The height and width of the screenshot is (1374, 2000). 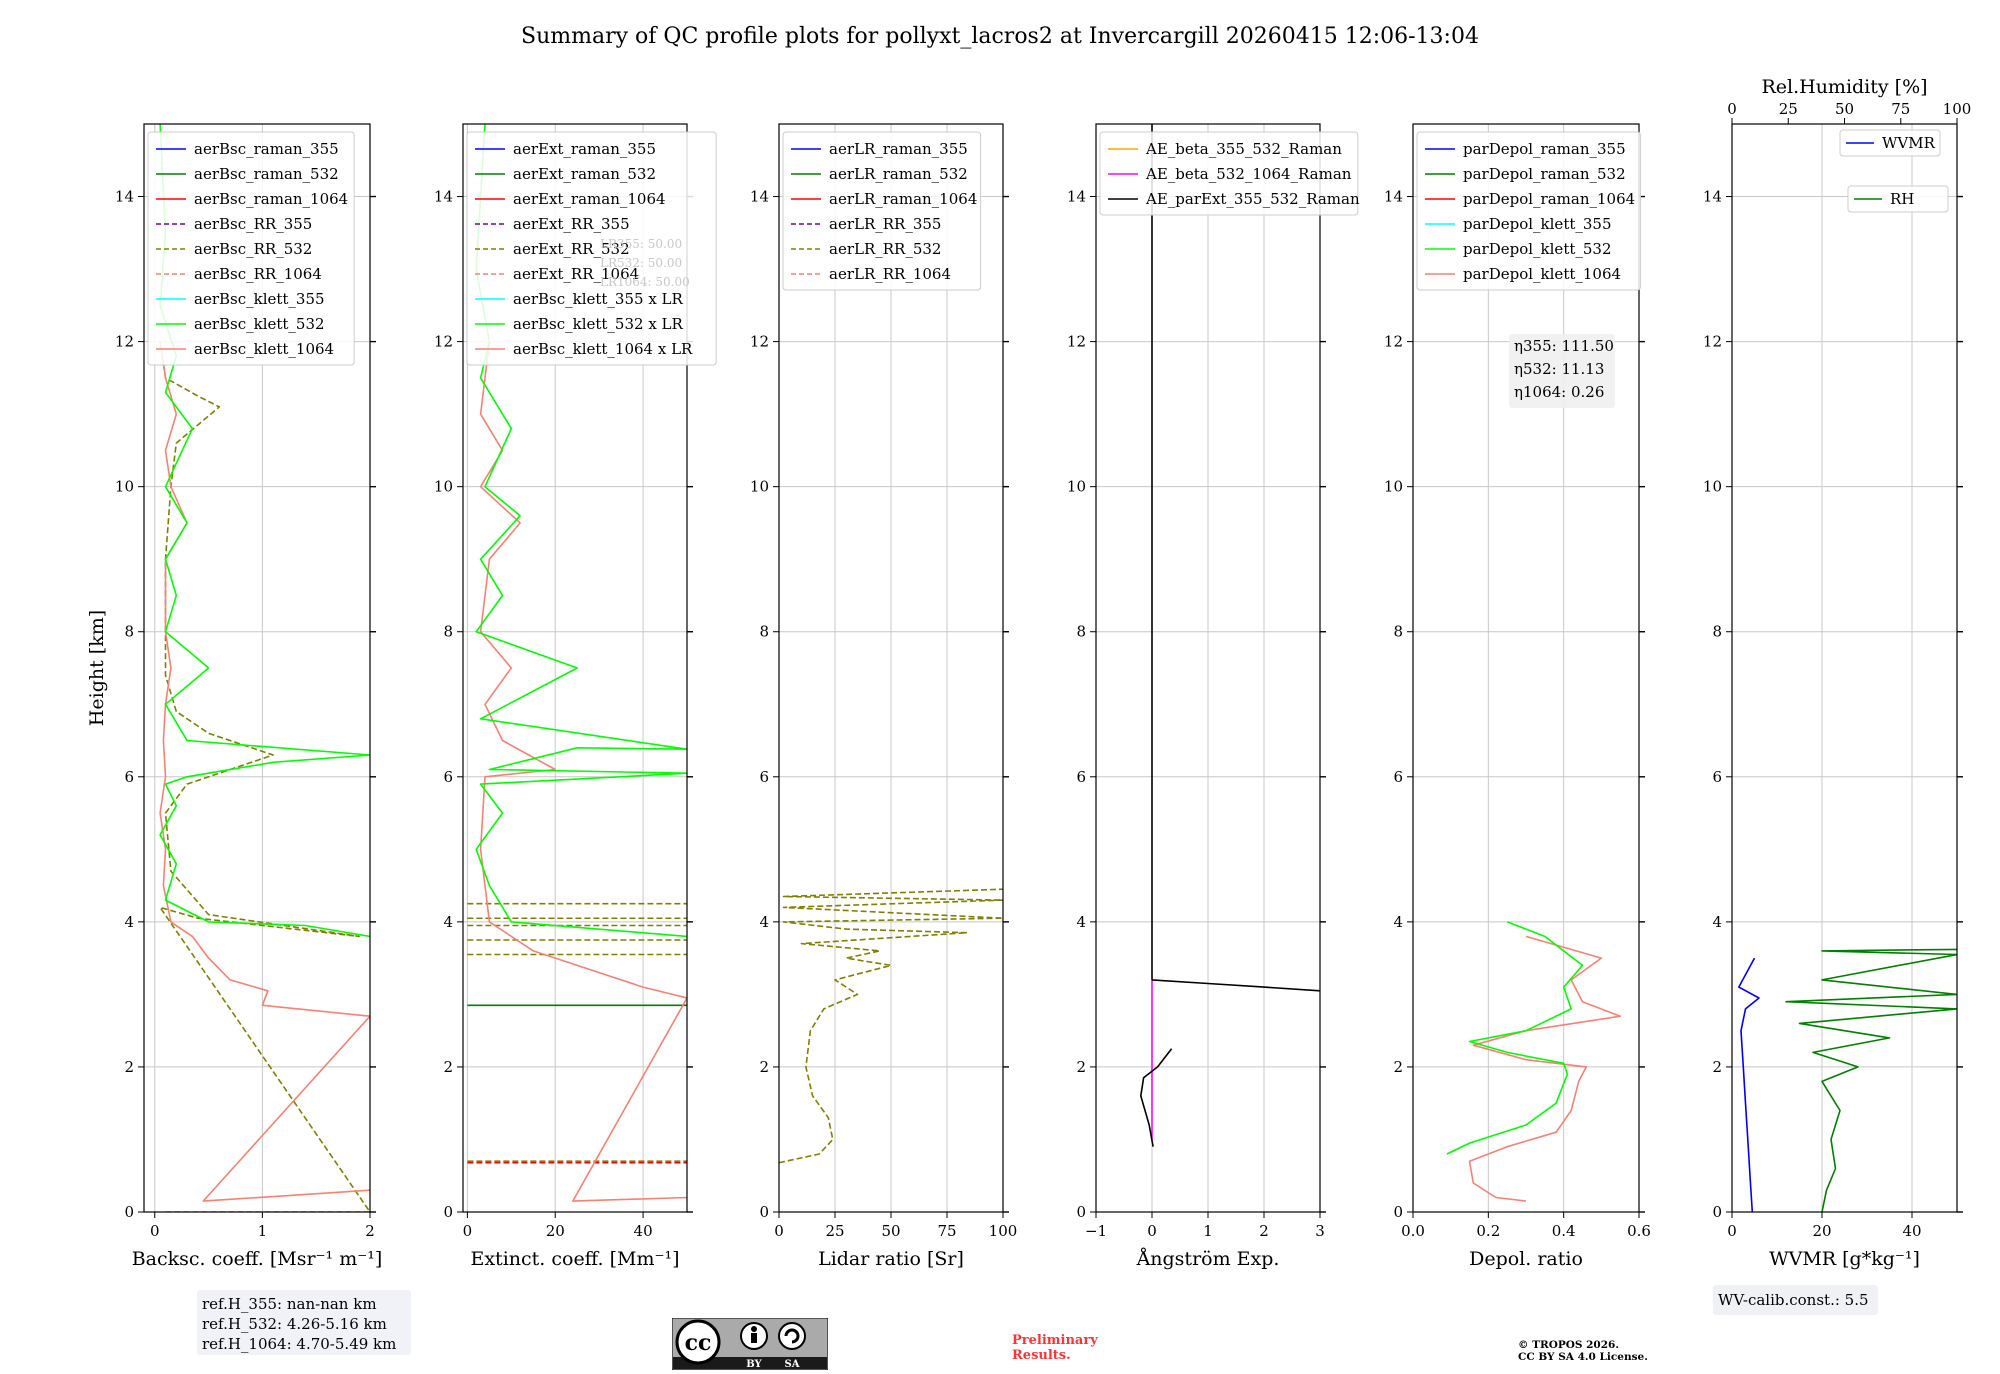 What do you see at coordinates (759, 342) in the screenshot?
I see `ytick-label-lr-6: 12` at bounding box center [759, 342].